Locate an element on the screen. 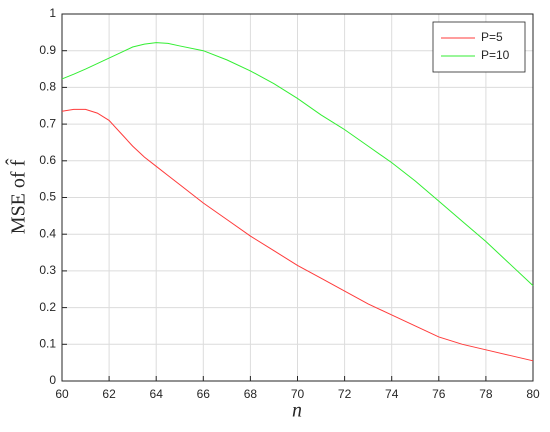 This screenshot has height=432, width=550. legend-box is located at coordinates (479, 47).